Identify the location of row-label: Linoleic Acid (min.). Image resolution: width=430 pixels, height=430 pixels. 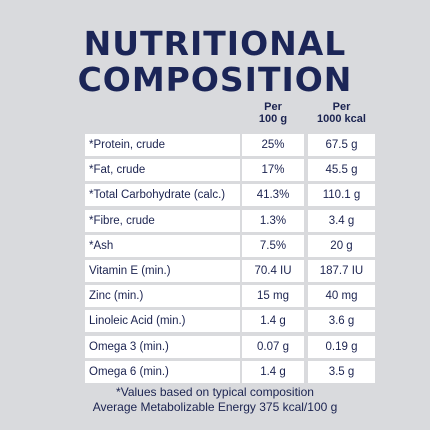
(162, 321).